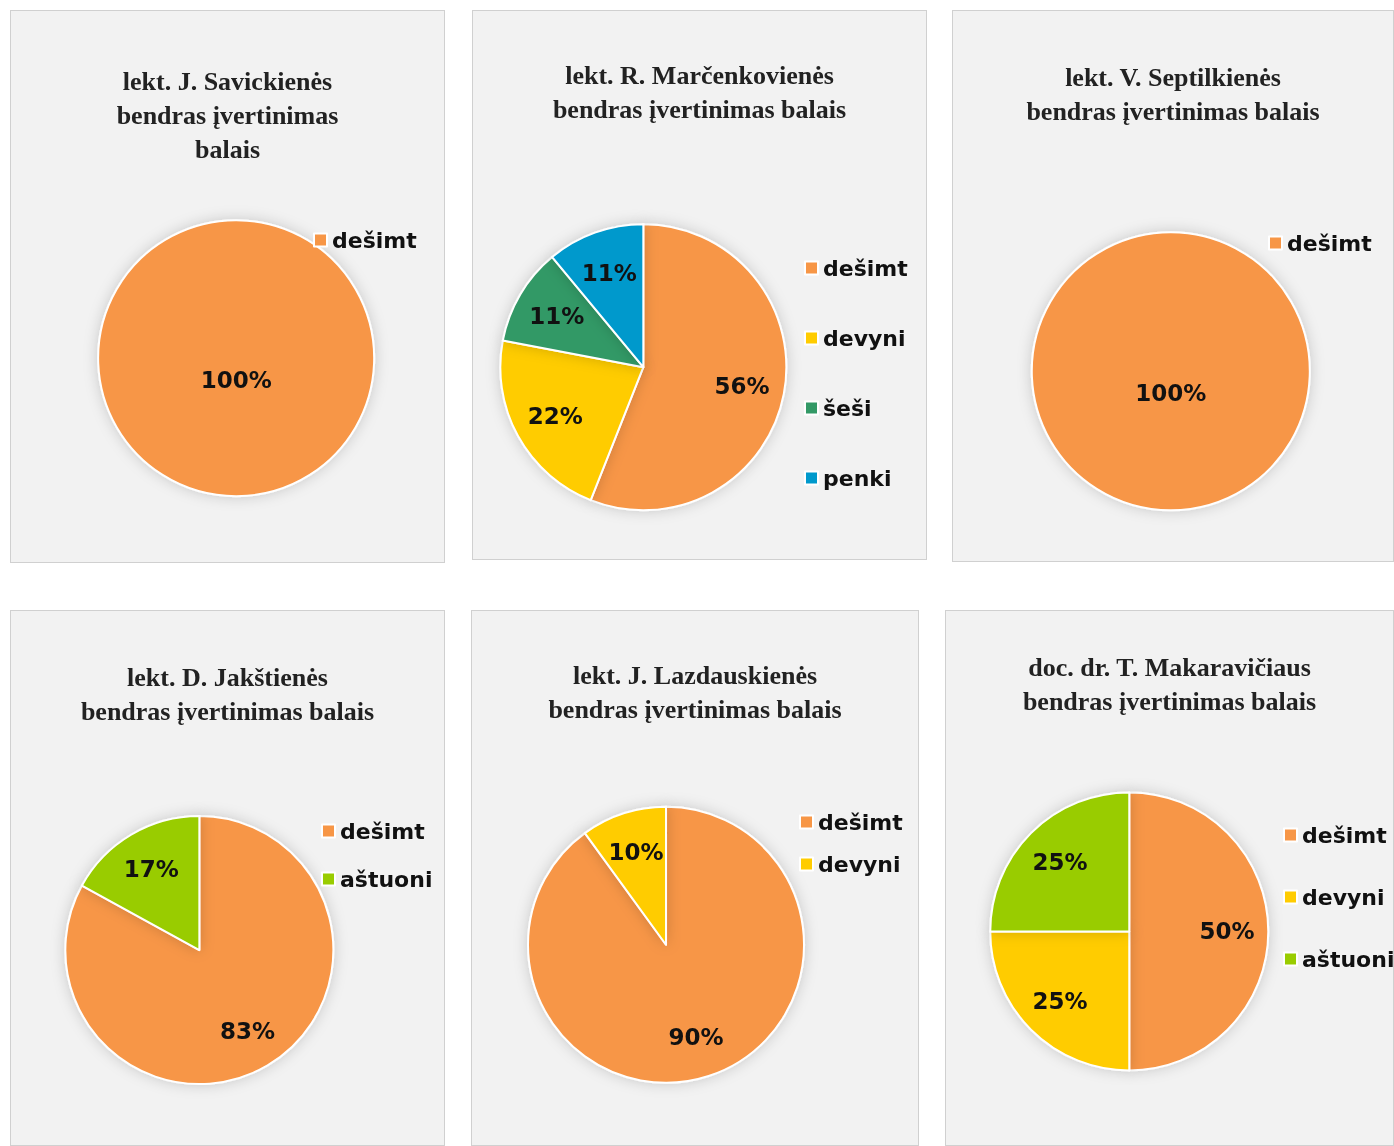 Image resolution: width=1394 pixels, height=1146 pixels. I want to click on data-label: 10%, so click(636, 852).